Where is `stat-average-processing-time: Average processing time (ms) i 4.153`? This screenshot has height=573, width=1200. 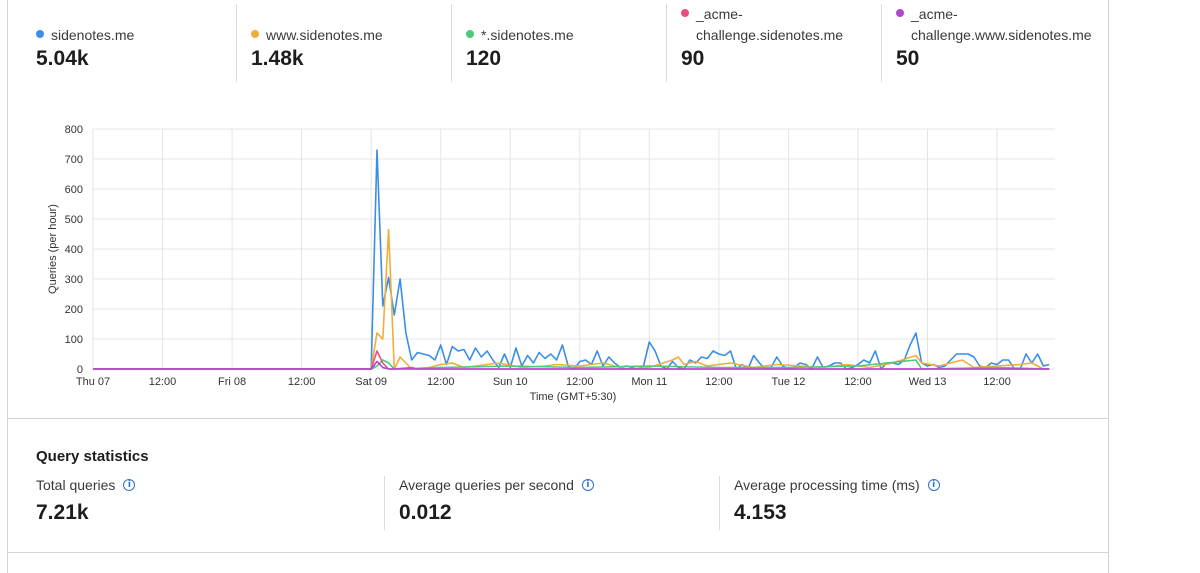
stat-average-processing-time: Average processing time (ms) i 4.153 is located at coordinates (837, 501).